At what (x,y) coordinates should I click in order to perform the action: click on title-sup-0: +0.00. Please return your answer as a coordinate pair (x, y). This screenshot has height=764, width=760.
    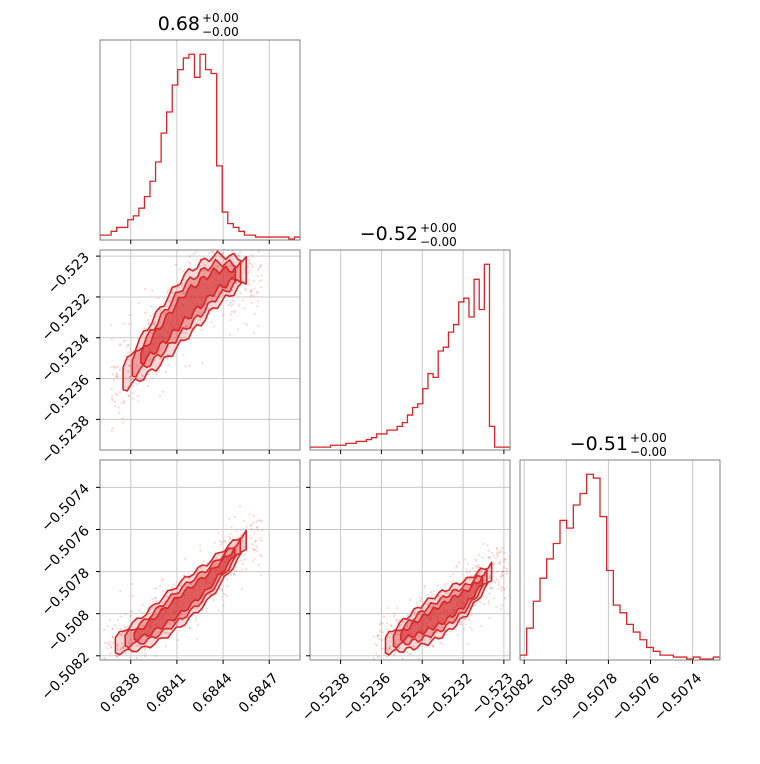
    Looking at the image, I should click on (220, 18).